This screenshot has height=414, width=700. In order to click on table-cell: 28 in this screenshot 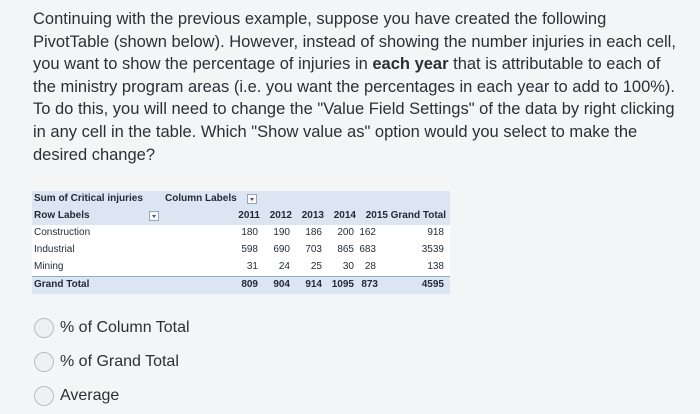, I will do `click(370, 266)`.